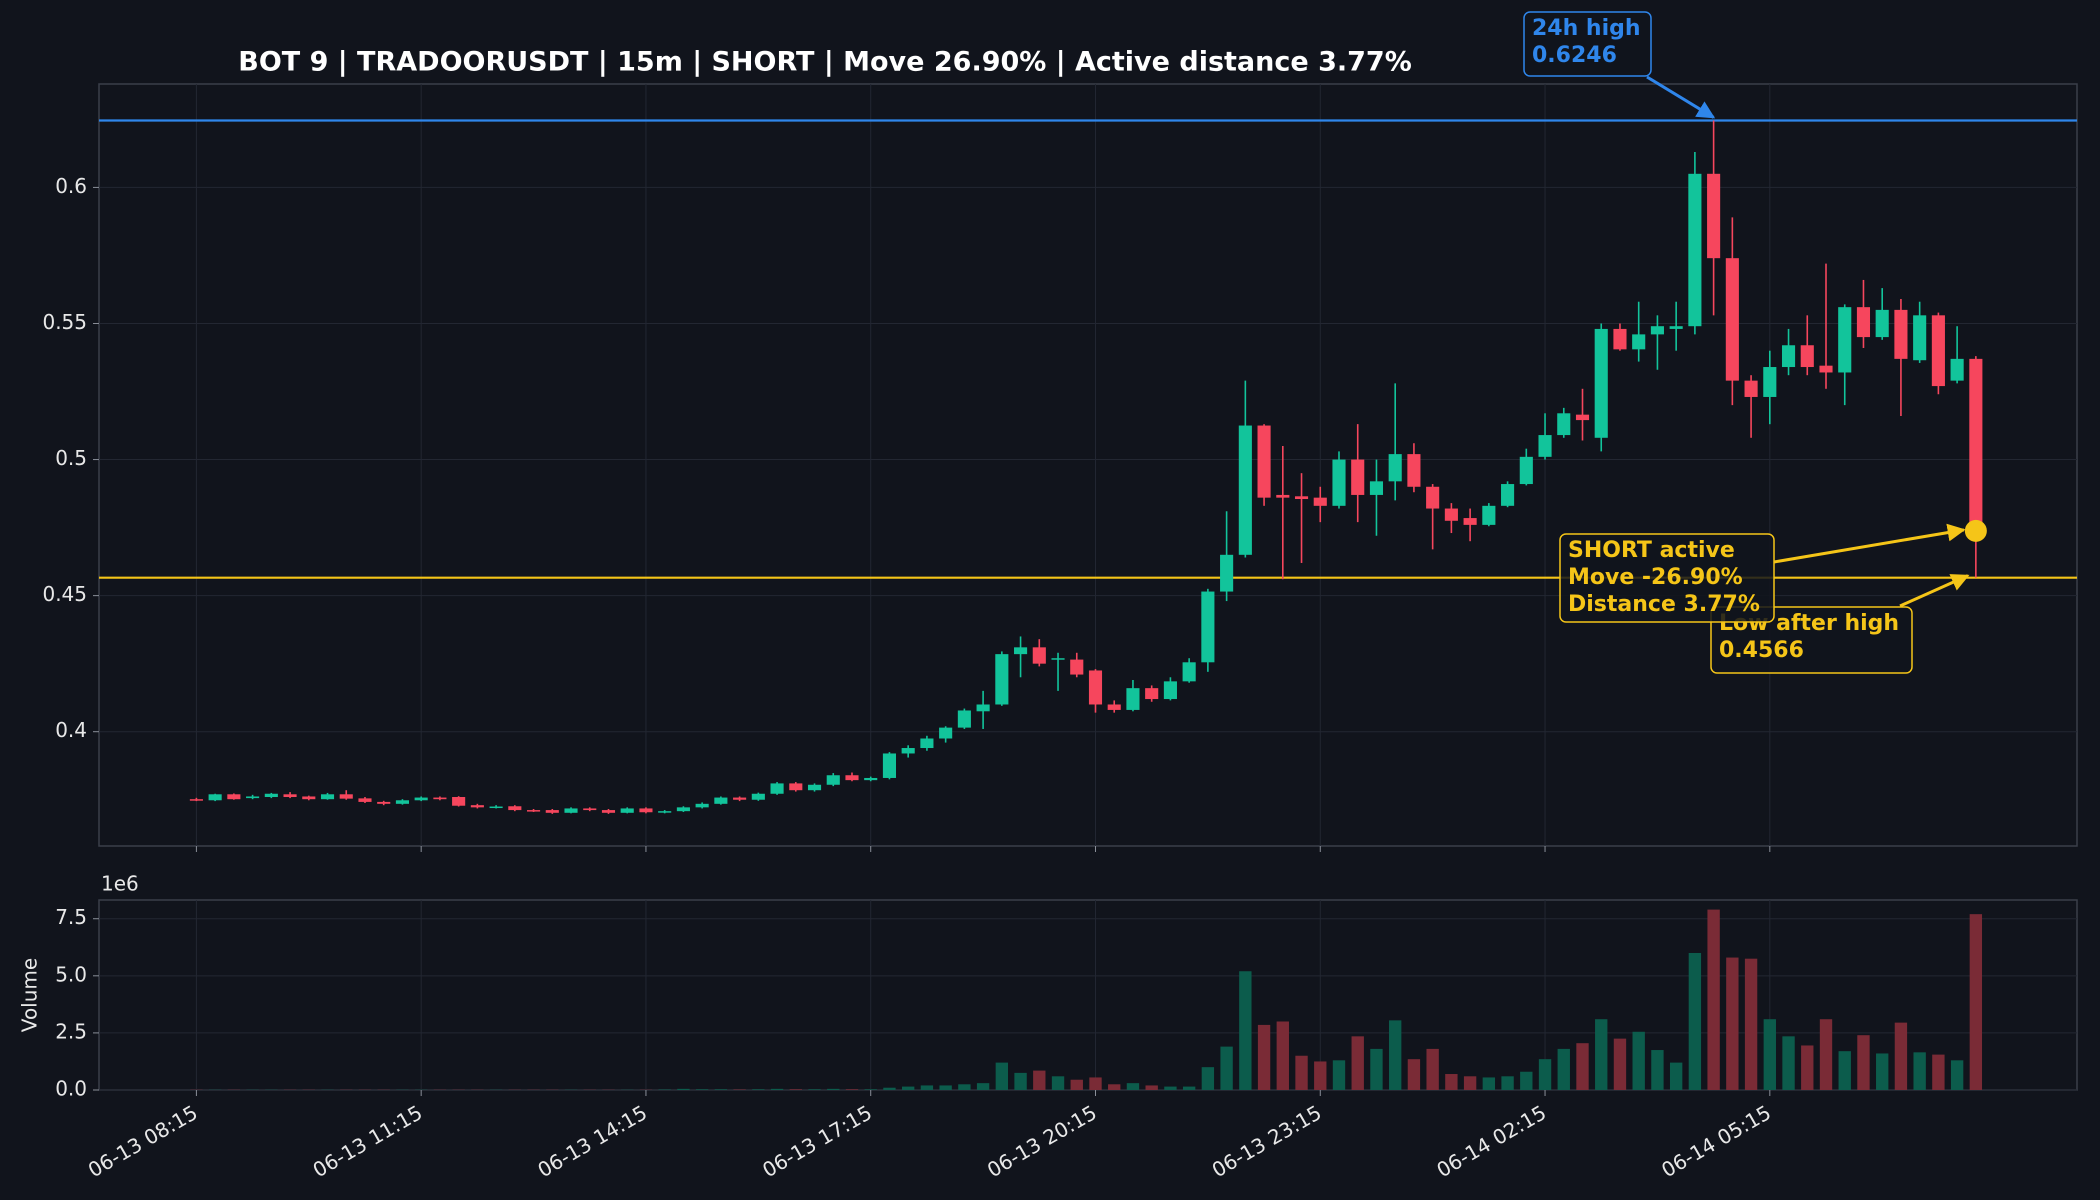 This screenshot has width=2100, height=1200. What do you see at coordinates (1934, 591) in the screenshot?
I see `annotation-arrow` at bounding box center [1934, 591].